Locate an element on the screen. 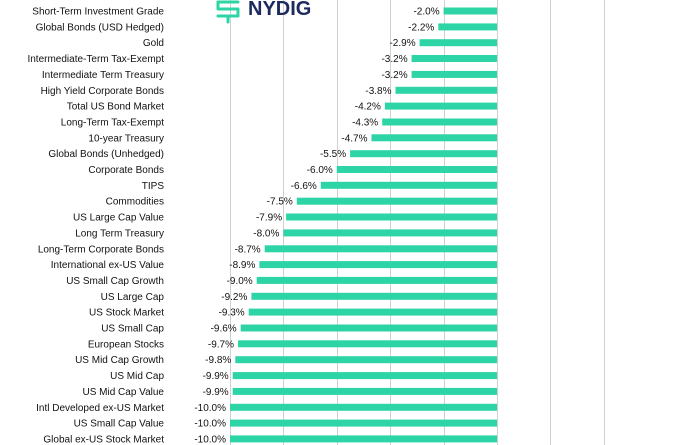  category-label: US Small Cap is located at coordinates (132, 329).